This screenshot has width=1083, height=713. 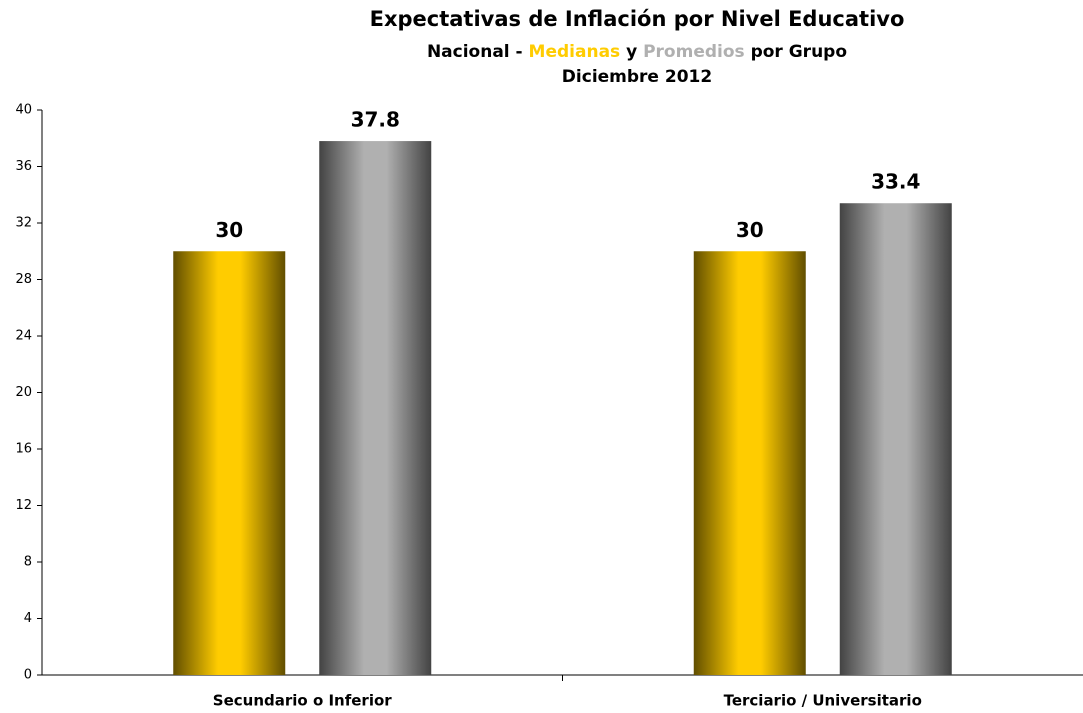 What do you see at coordinates (23, 110) in the screenshot?
I see `y-tick-label: 40` at bounding box center [23, 110].